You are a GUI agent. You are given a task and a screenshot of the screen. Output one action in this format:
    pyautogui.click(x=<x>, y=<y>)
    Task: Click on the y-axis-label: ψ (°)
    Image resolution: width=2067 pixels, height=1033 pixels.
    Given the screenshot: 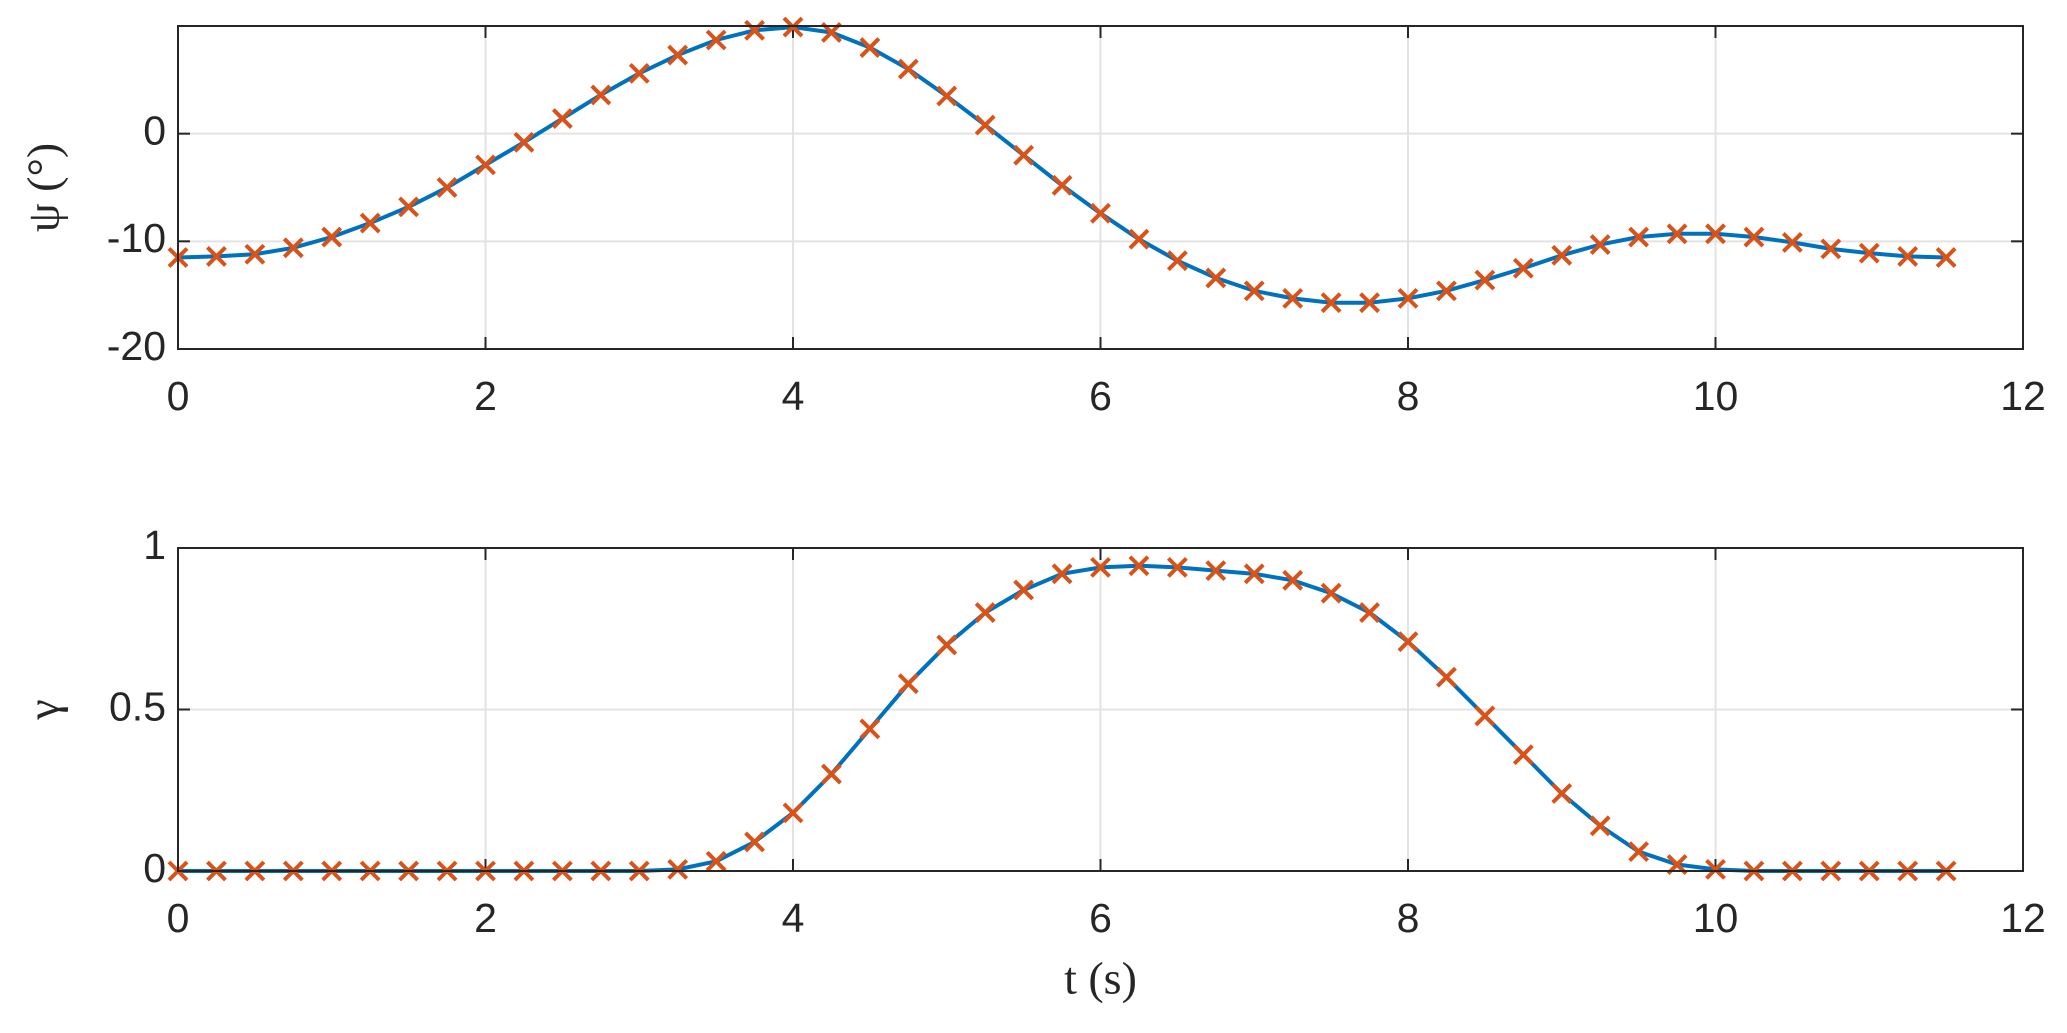 What is the action you would take?
    pyautogui.click(x=43, y=187)
    